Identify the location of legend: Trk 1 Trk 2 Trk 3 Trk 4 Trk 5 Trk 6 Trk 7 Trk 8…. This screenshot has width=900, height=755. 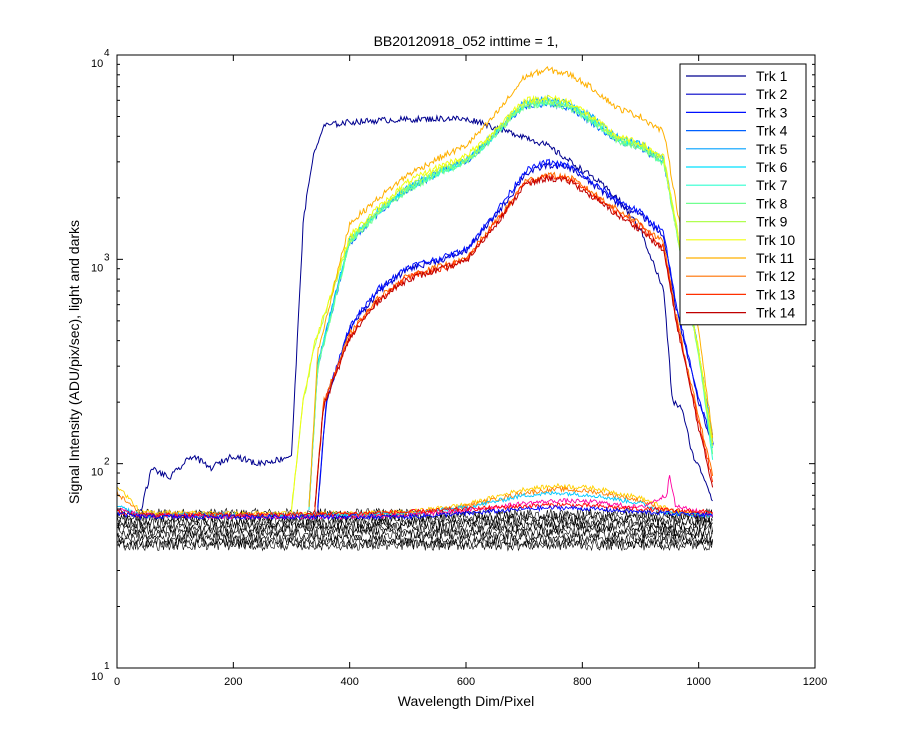
(743, 194).